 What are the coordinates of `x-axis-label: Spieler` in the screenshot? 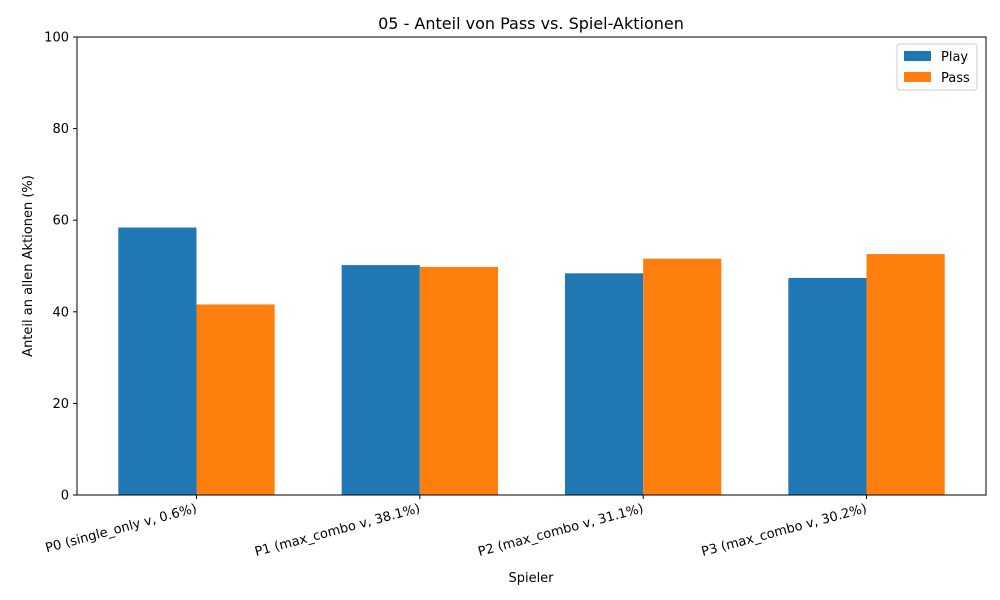 It's located at (531, 578).